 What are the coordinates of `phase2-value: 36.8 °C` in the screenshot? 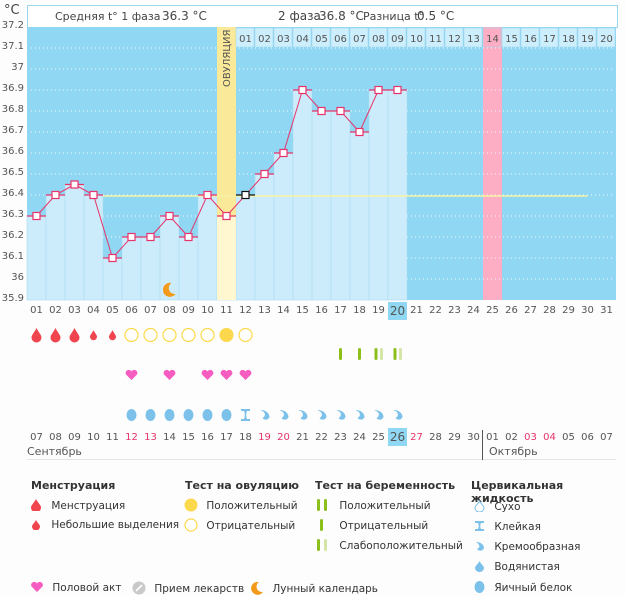 It's located at (341, 16).